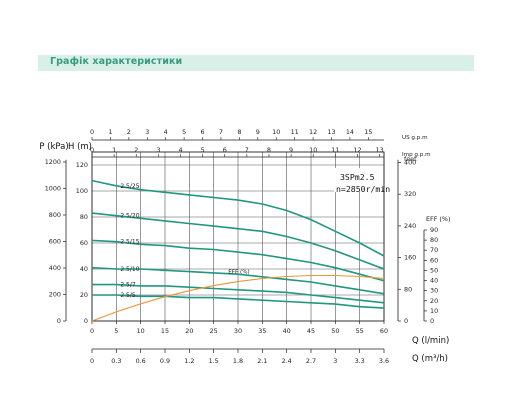 The height and width of the screenshot is (411, 512). I want to click on feet-tick-label: 400, so click(410, 163).